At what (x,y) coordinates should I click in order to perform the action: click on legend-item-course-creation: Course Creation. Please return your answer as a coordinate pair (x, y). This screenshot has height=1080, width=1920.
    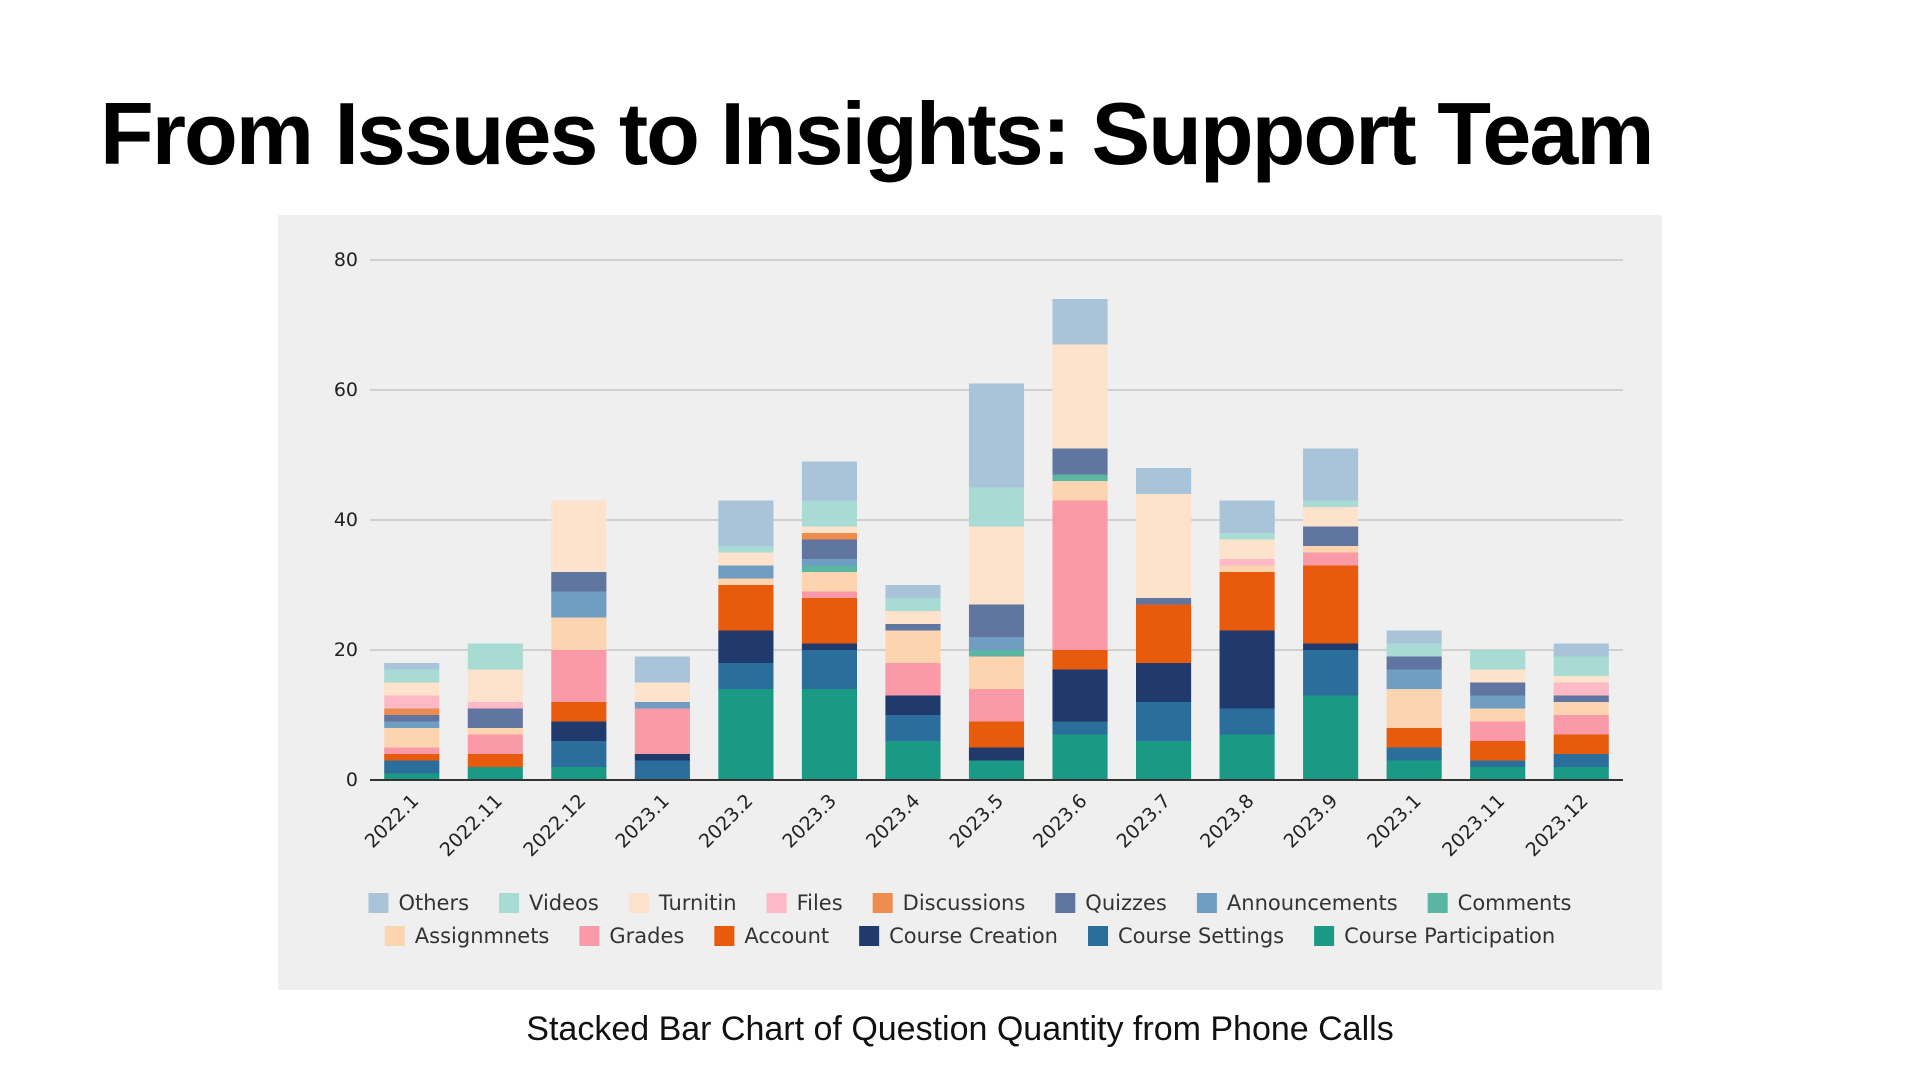
    Looking at the image, I should click on (958, 936).